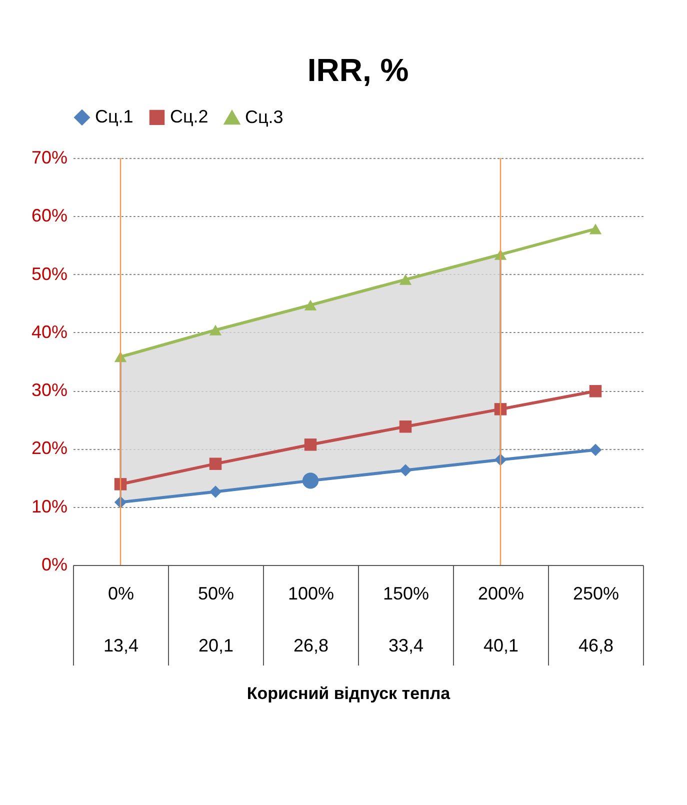  What do you see at coordinates (311, 620) in the screenshot?
I see `category-label: 100% 26,8` at bounding box center [311, 620].